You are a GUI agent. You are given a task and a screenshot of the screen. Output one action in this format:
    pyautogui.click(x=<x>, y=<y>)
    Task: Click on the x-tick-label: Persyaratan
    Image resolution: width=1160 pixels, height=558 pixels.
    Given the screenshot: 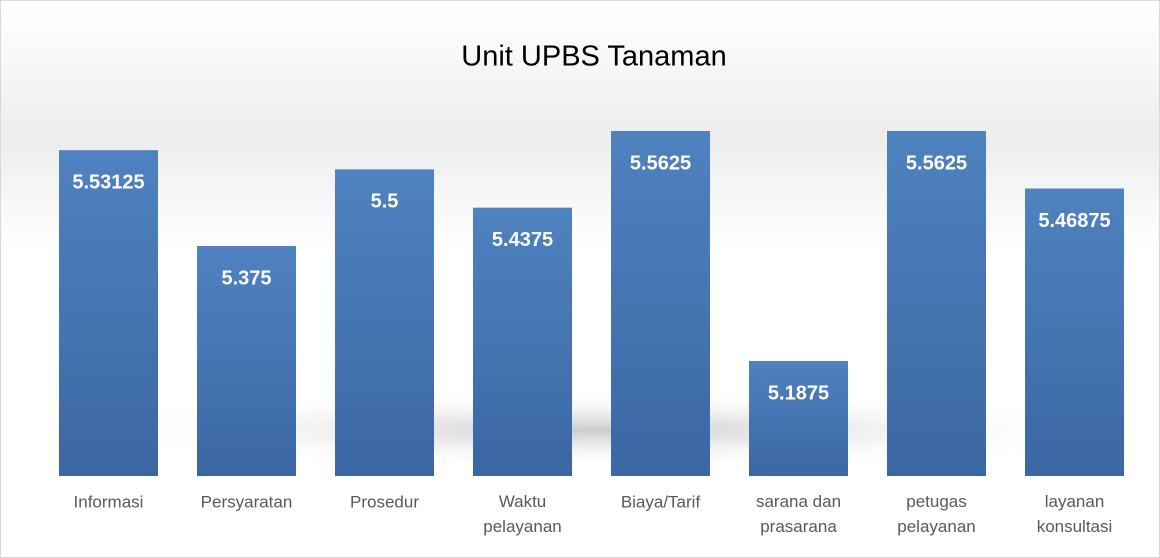 What is the action you would take?
    pyautogui.click(x=247, y=501)
    